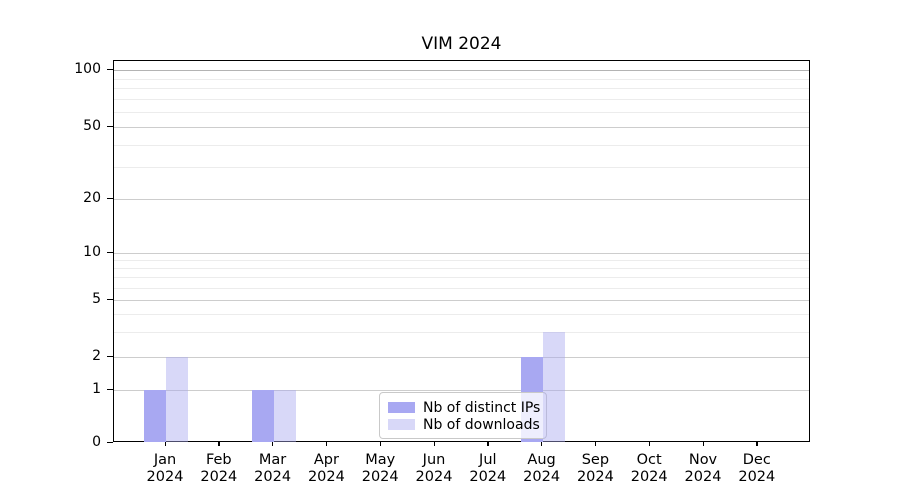 The height and width of the screenshot is (500, 900). Describe the element at coordinates (272, 460) in the screenshot. I see `x-tick-month: Mar` at that location.